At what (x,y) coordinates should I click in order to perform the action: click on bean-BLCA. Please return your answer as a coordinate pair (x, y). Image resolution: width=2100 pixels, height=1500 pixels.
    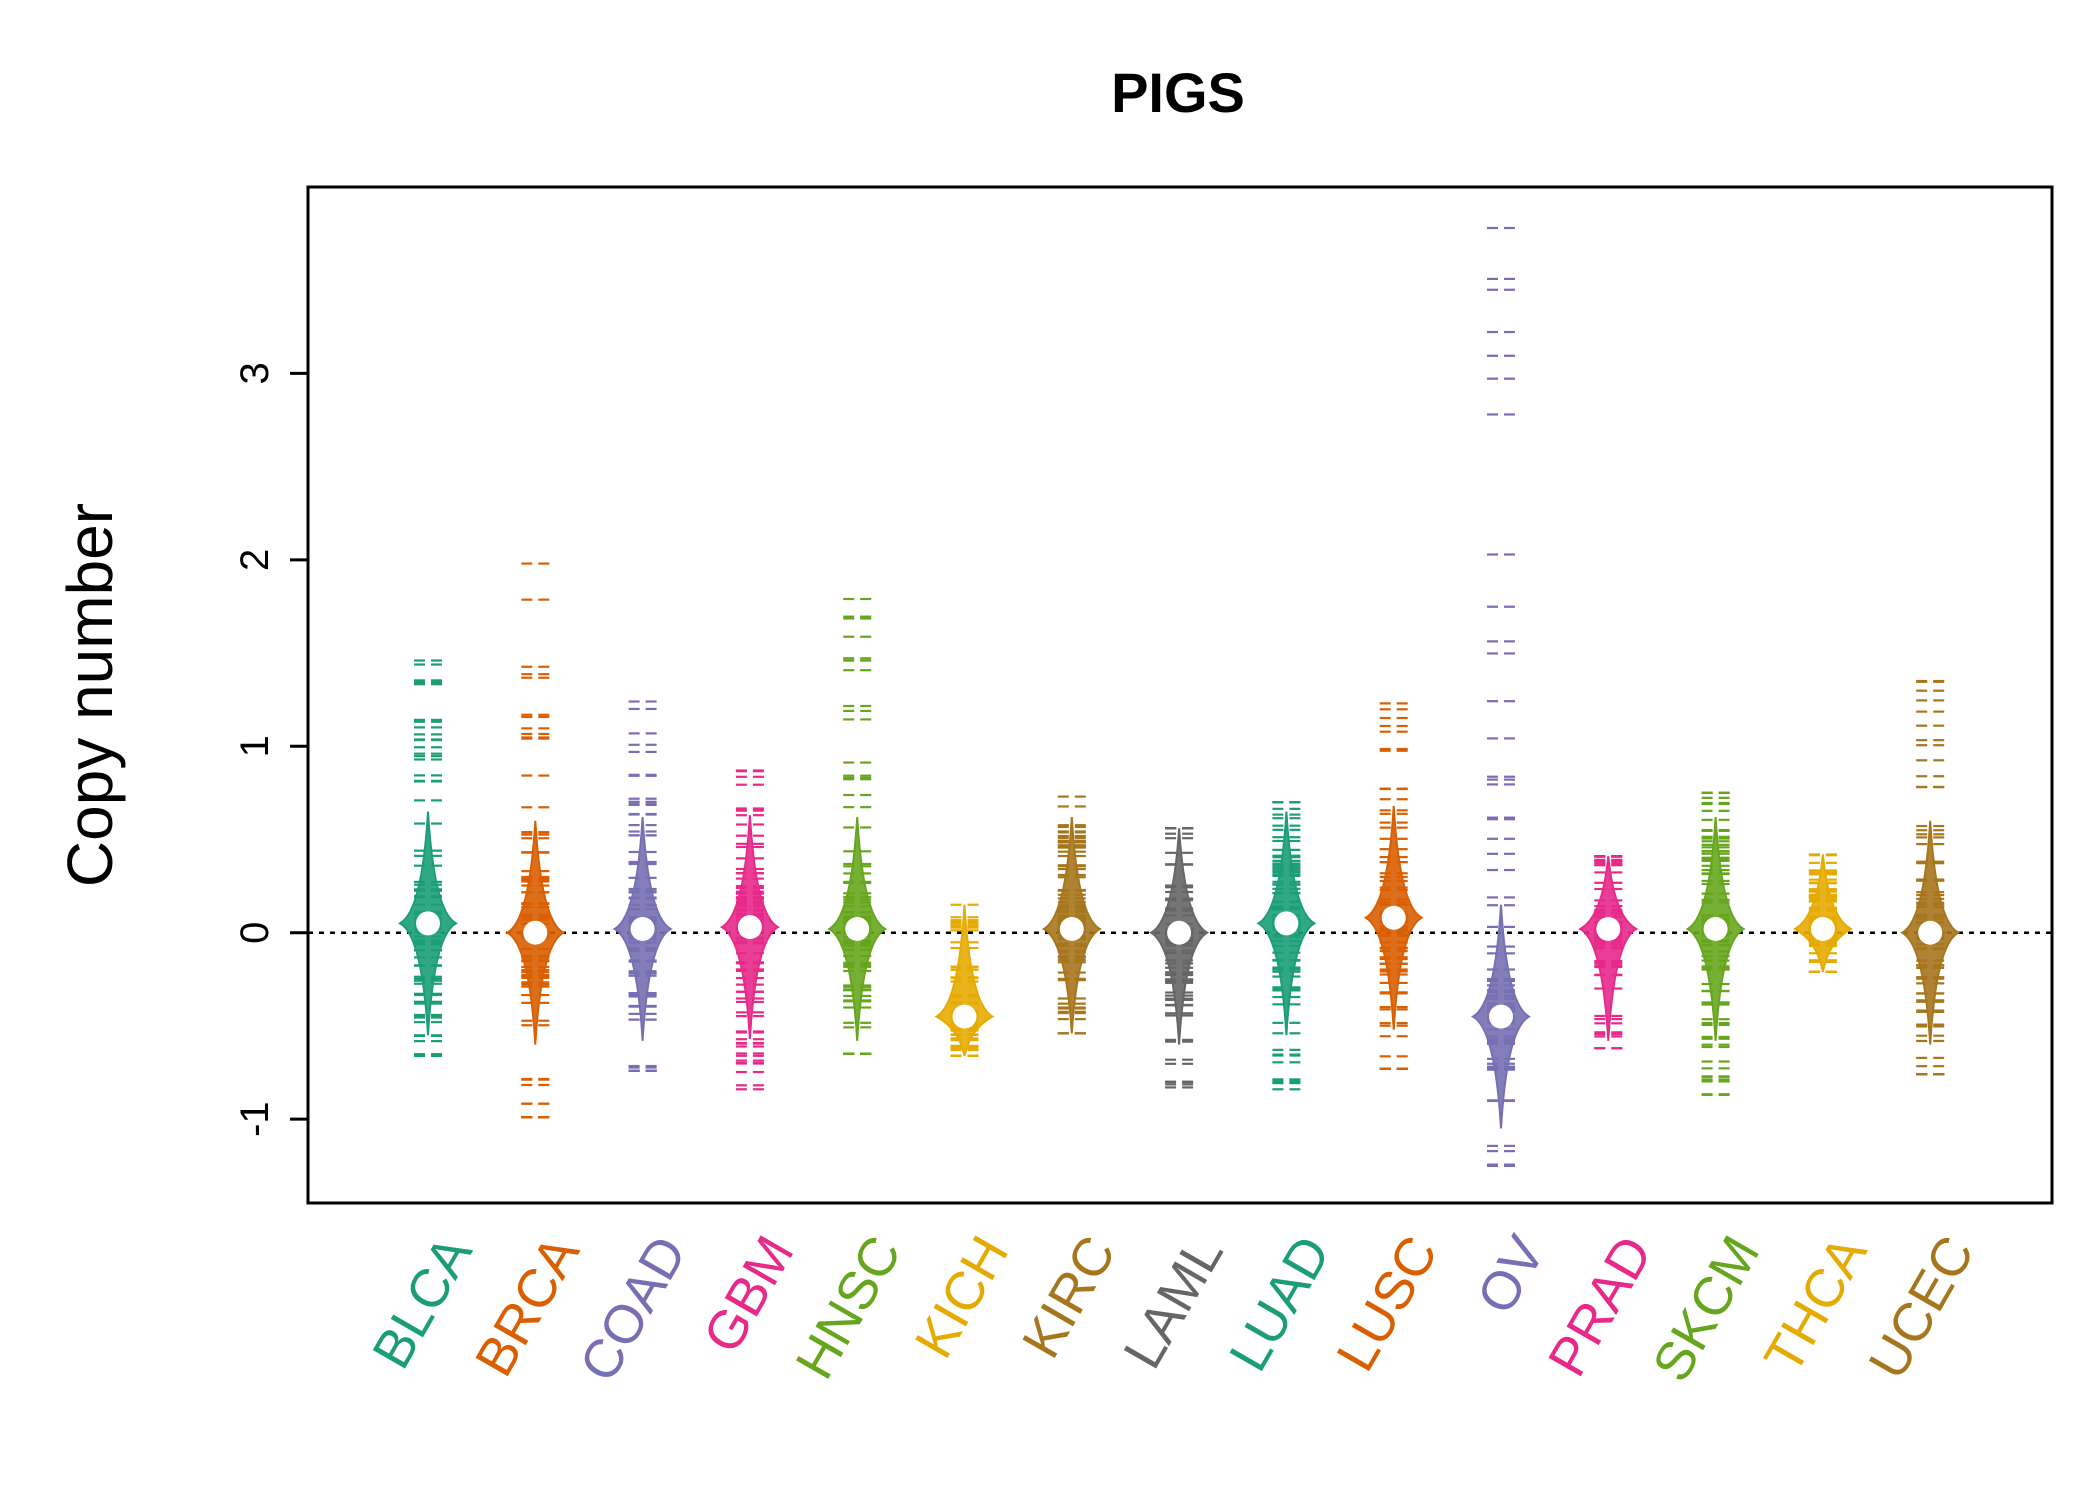
    Looking at the image, I should click on (428, 858).